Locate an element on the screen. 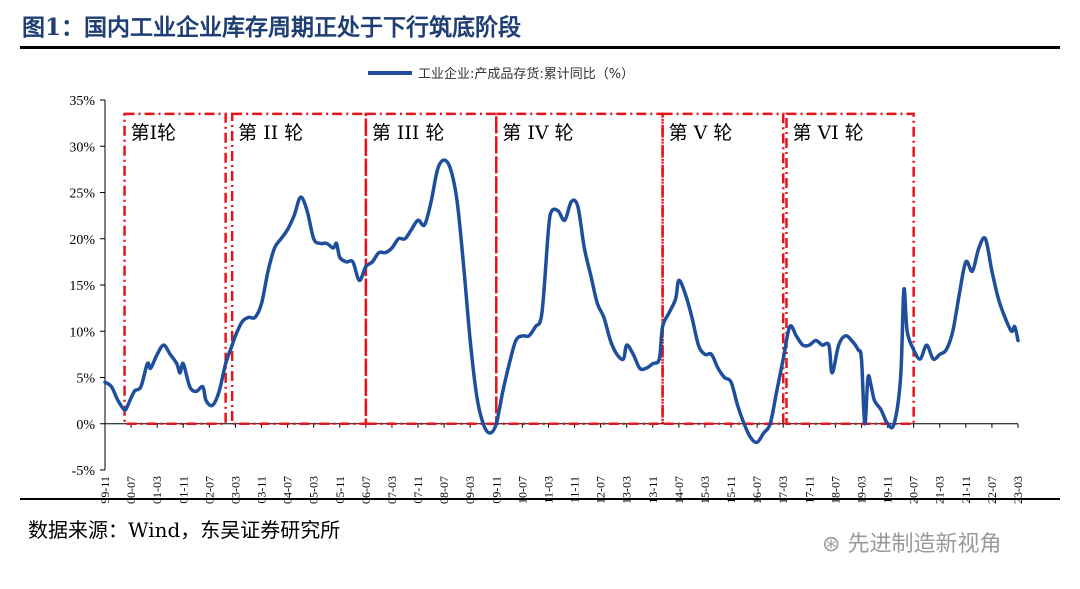 The height and width of the screenshot is (589, 1080). y-tick-label: 15% is located at coordinates (82, 286).